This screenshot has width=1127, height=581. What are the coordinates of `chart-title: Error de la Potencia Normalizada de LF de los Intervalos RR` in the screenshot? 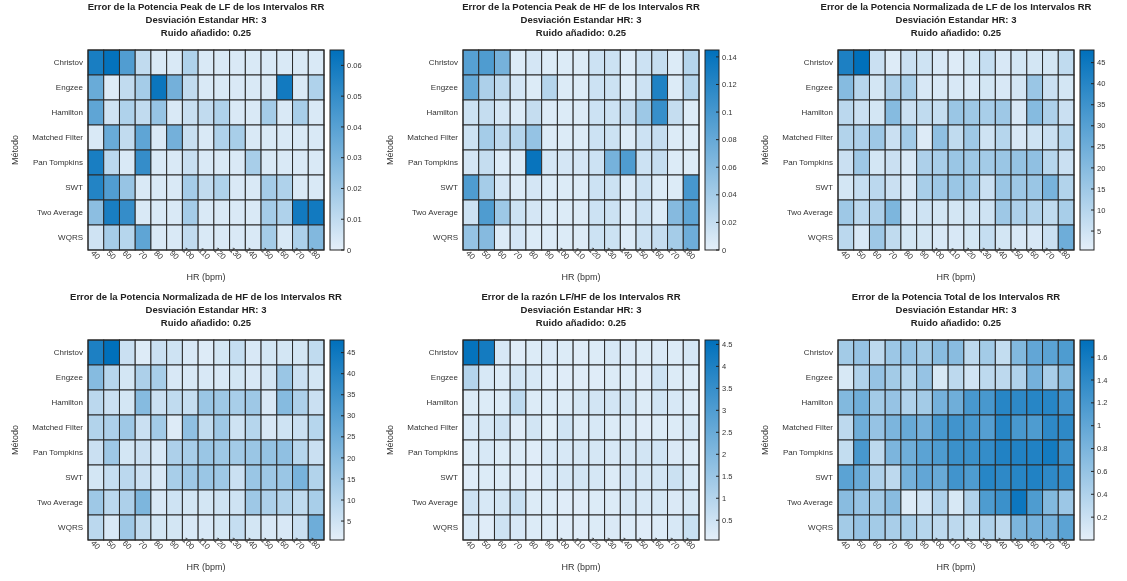 It's located at (956, 6).